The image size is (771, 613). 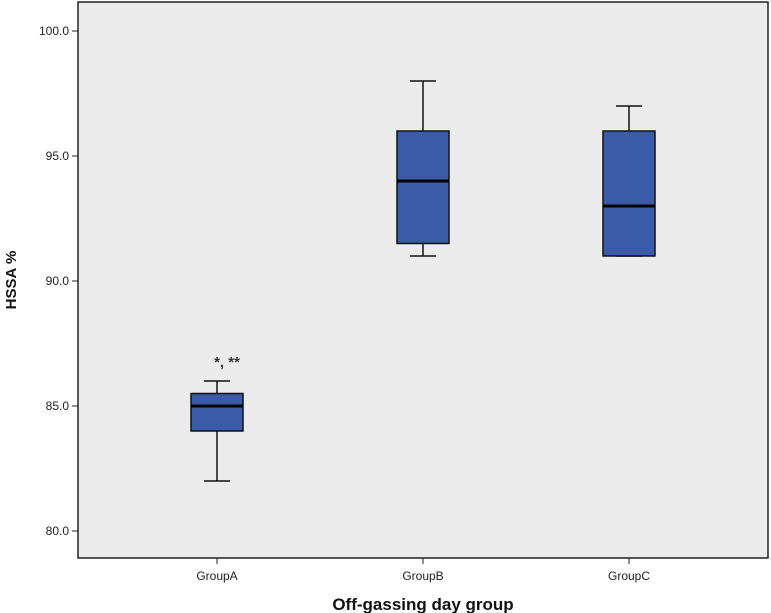 What do you see at coordinates (11, 280) in the screenshot?
I see `y-axis-title: HSSA %` at bounding box center [11, 280].